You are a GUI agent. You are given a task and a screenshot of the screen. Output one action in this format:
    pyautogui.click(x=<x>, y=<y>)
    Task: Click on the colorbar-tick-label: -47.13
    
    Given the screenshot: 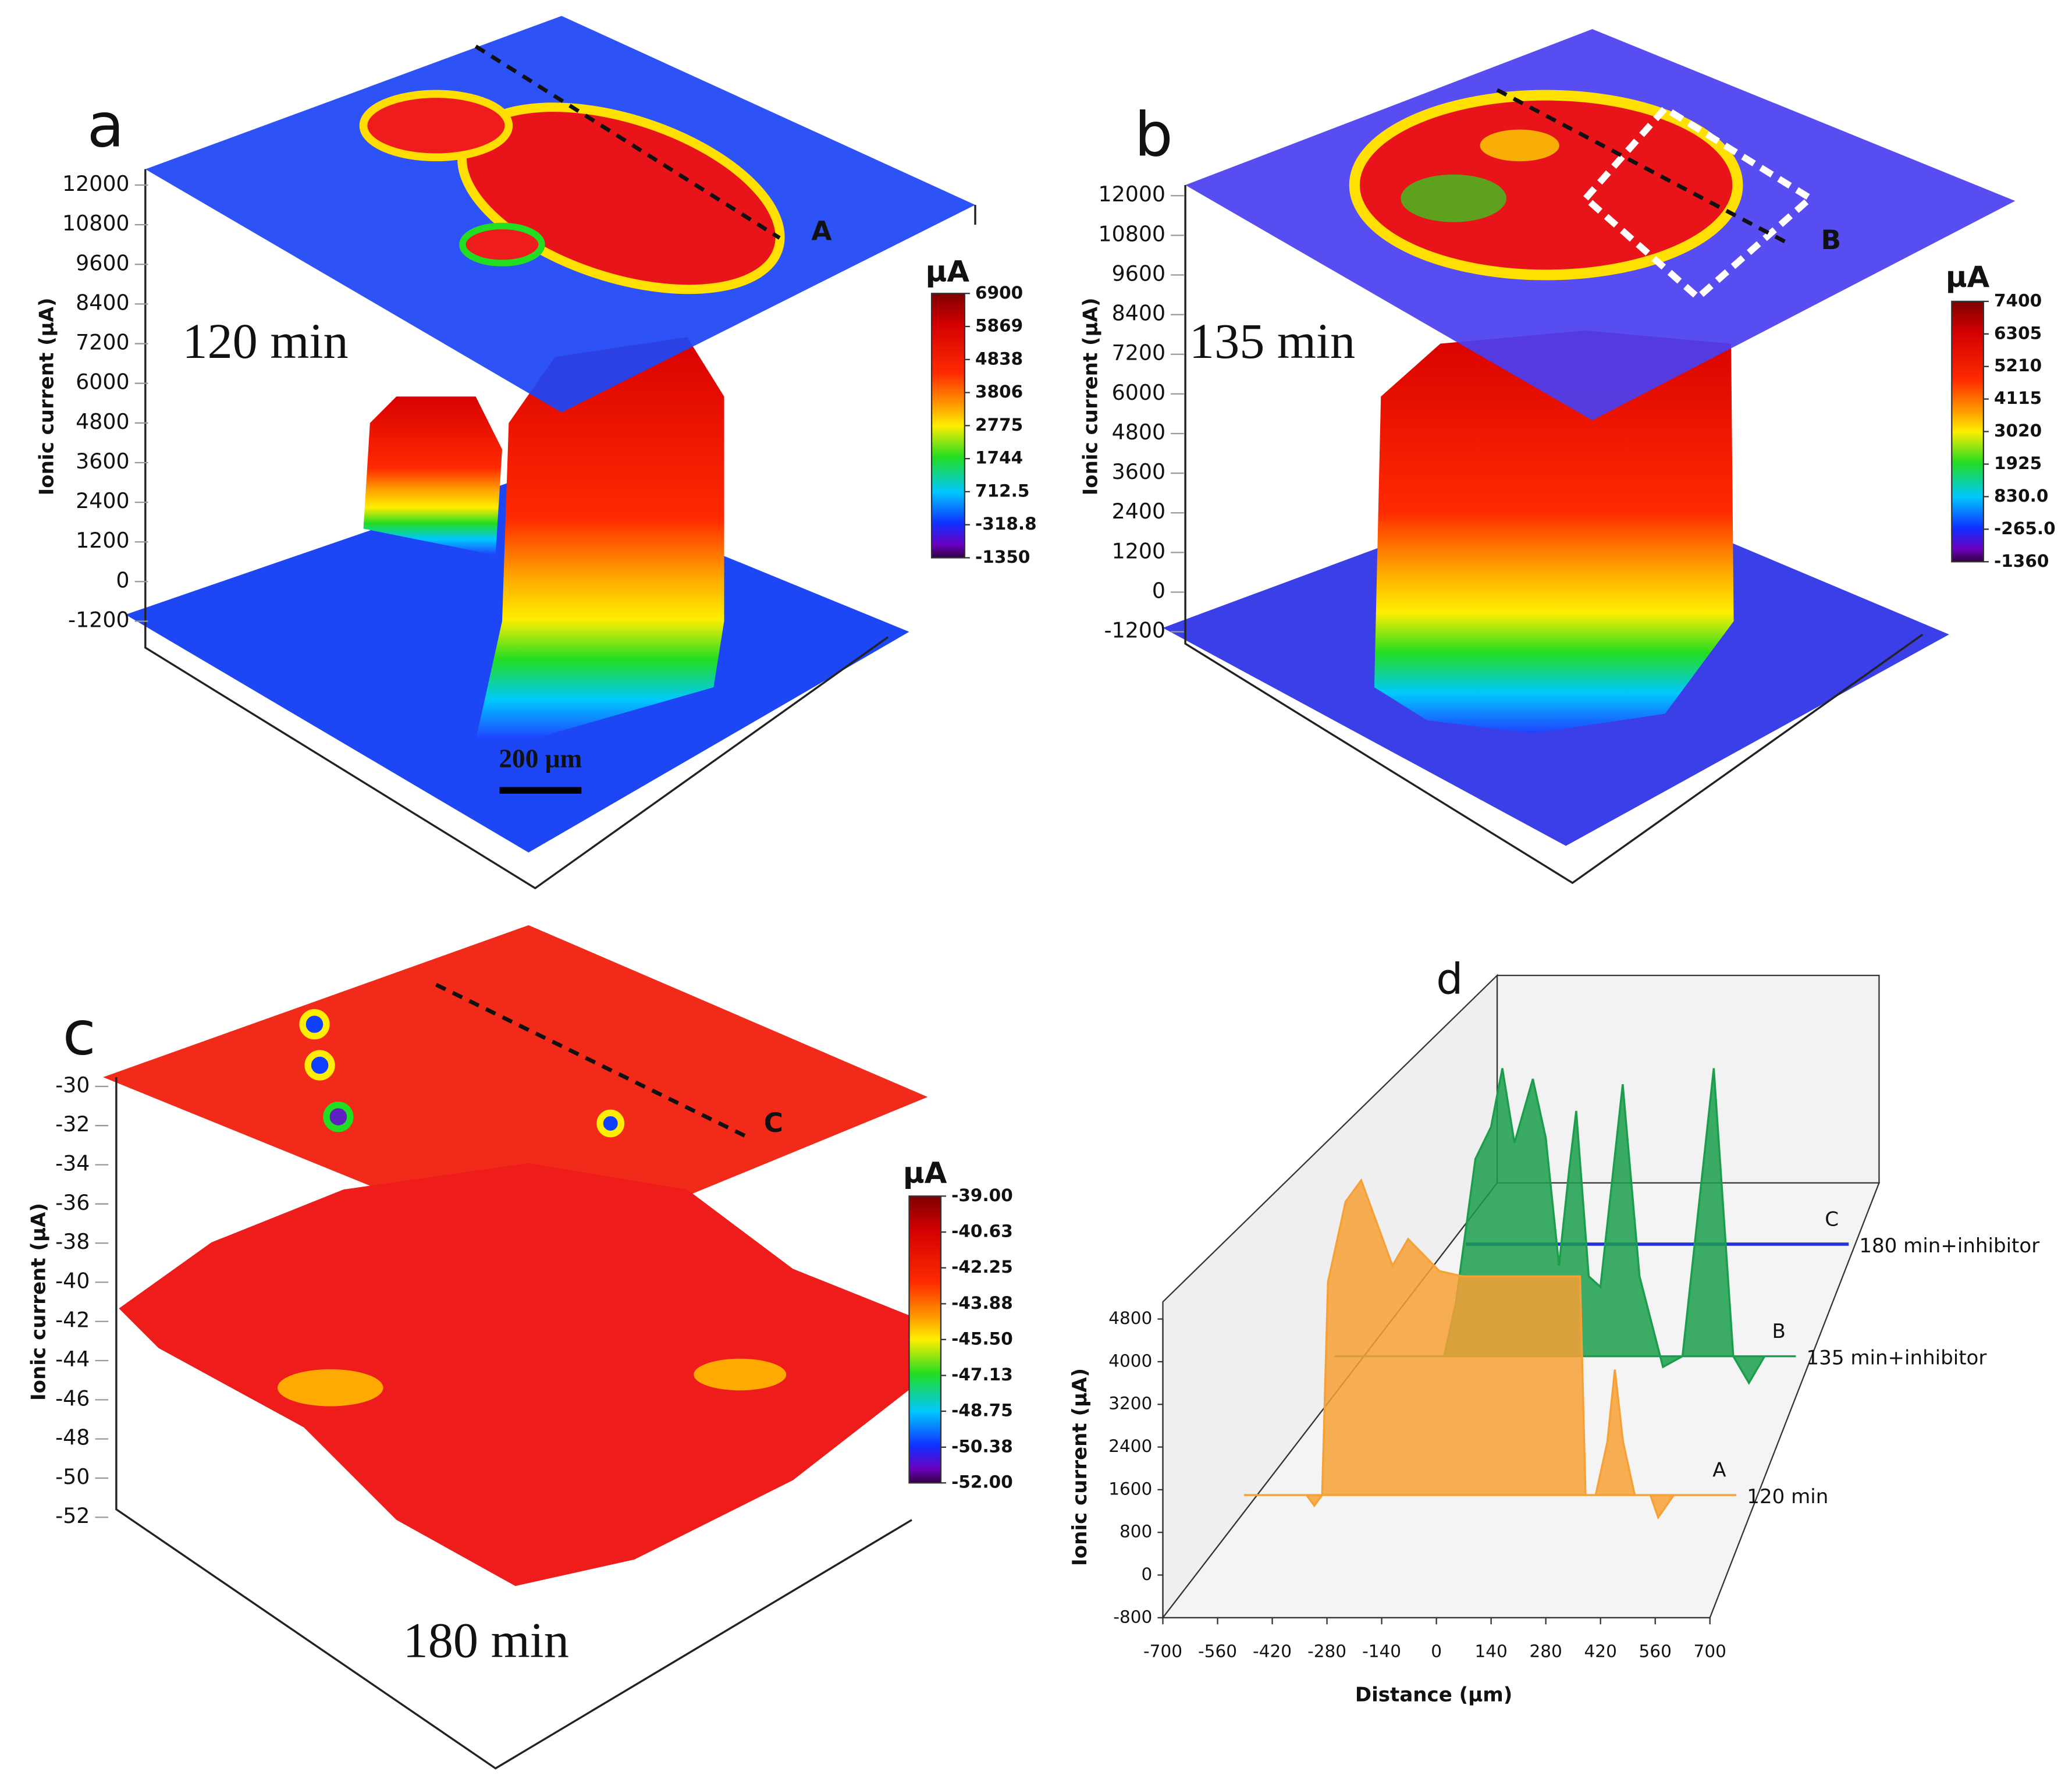 What is the action you would take?
    pyautogui.click(x=982, y=1375)
    